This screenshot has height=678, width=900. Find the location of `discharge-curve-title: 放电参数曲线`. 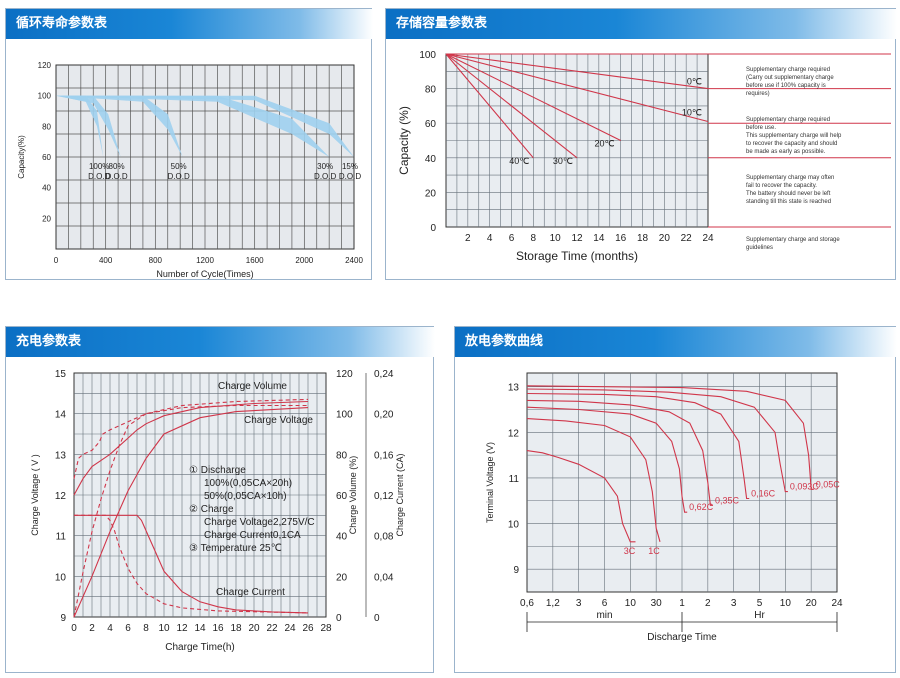

discharge-curve-title: 放电参数曲线 is located at coordinates (676, 342).